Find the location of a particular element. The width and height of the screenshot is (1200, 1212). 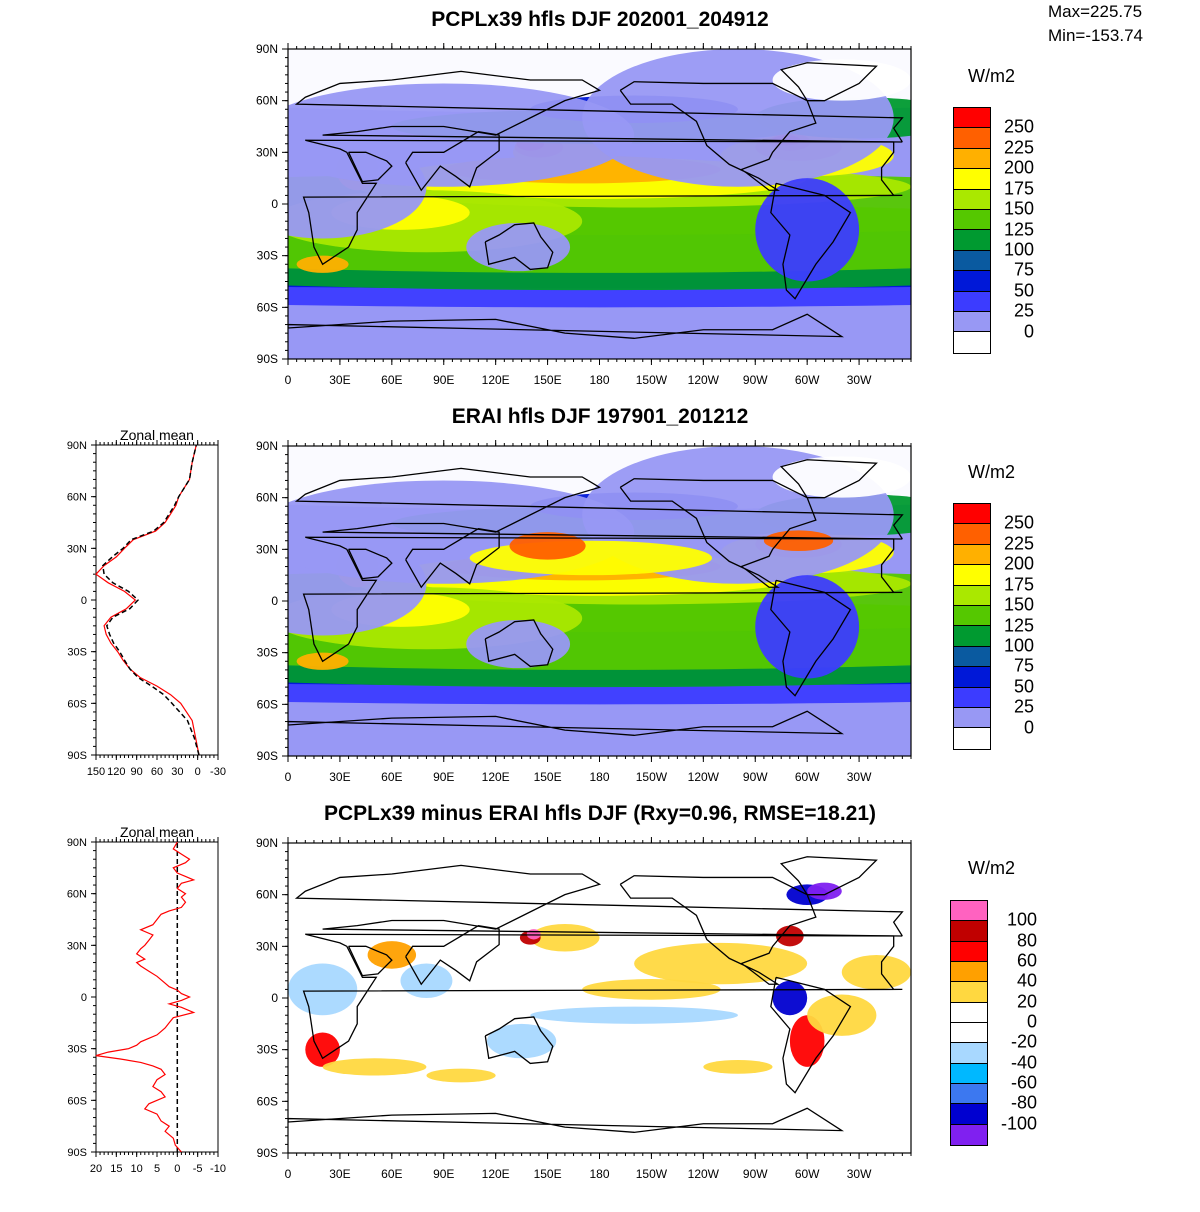

lon-tick-label: 0 is located at coordinates (288, 1174).